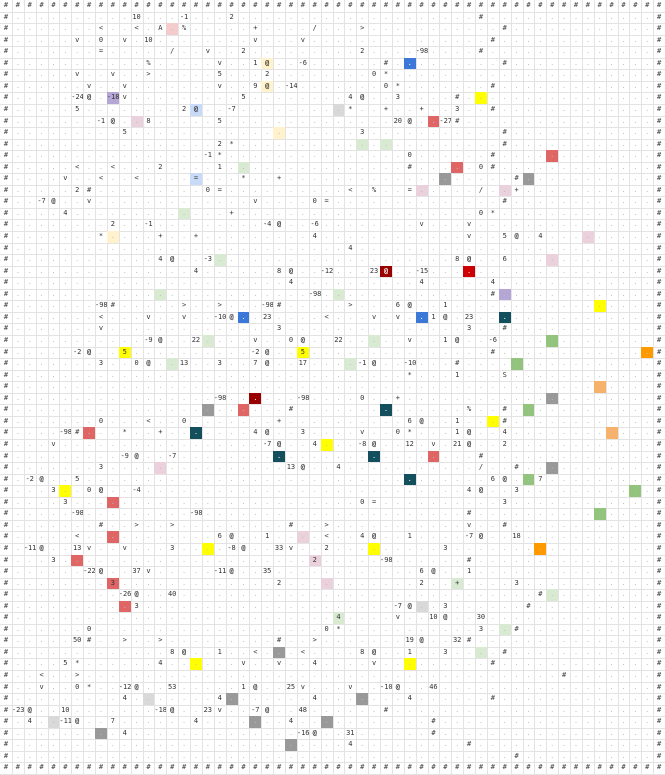  What do you see at coordinates (101, 41) in the screenshot?
I see `number-cell: 0` at bounding box center [101, 41].